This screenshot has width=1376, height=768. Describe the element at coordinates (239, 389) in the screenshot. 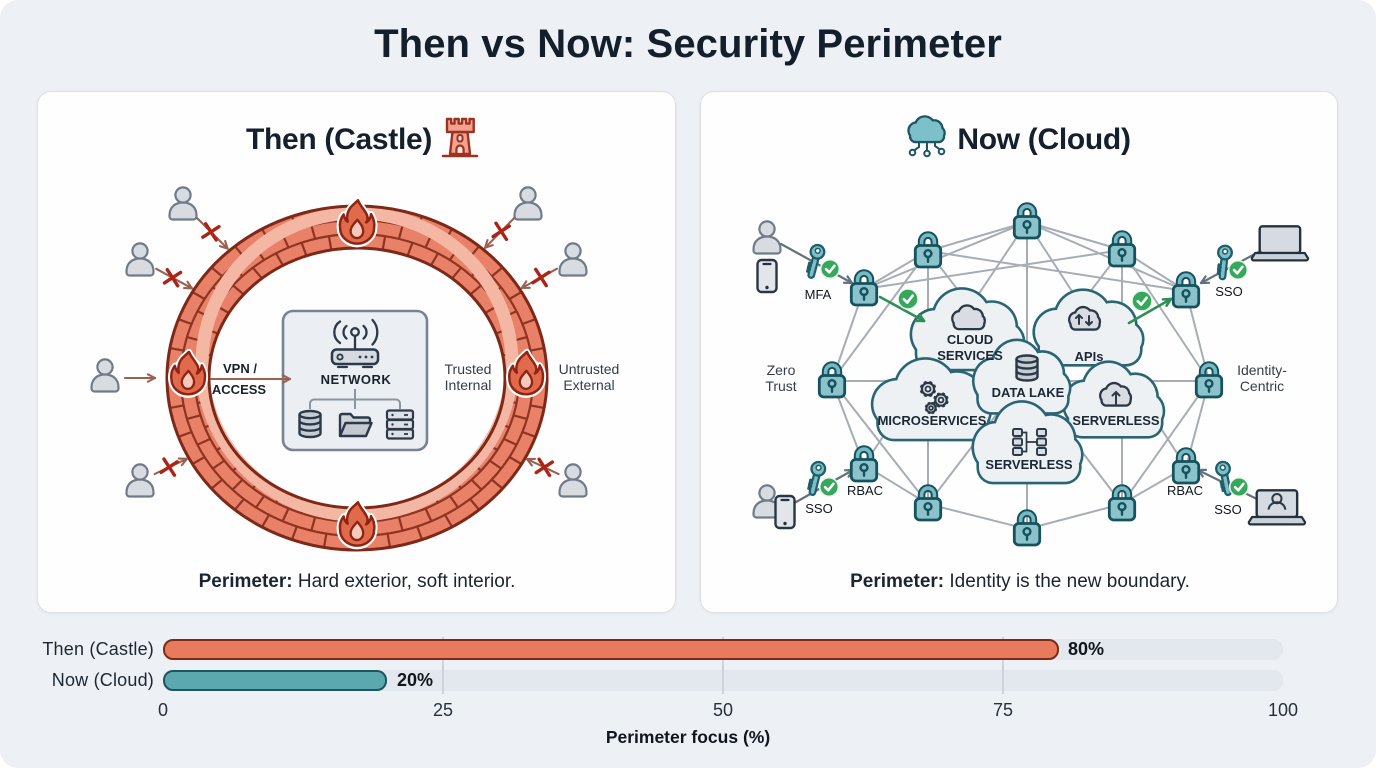

I see `svg-text: ACCESS` at that location.